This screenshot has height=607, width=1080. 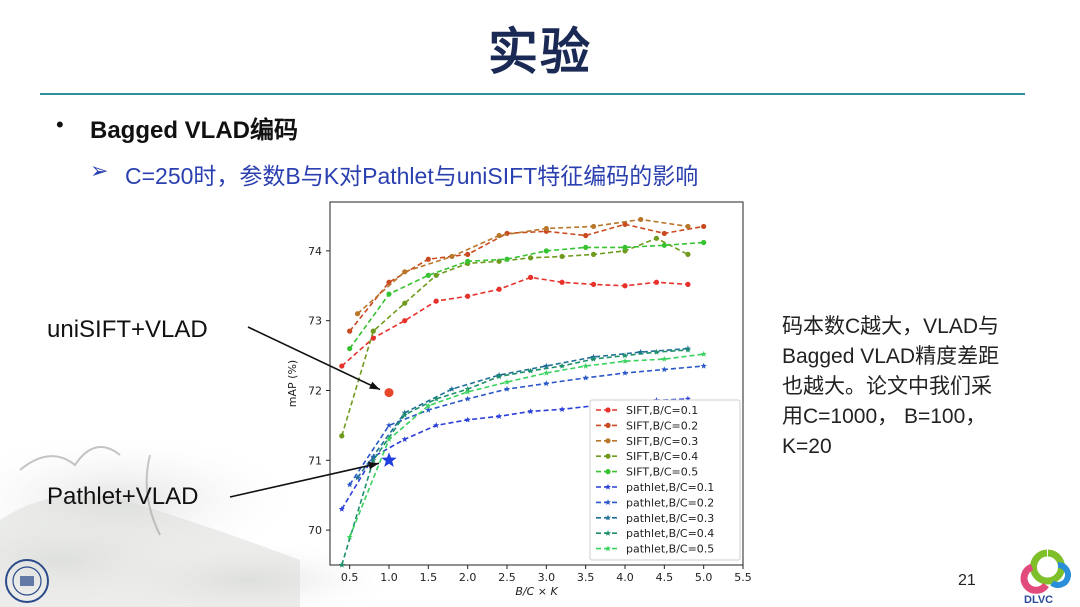 I want to click on x-tick-label: 5.5, so click(x=743, y=577).